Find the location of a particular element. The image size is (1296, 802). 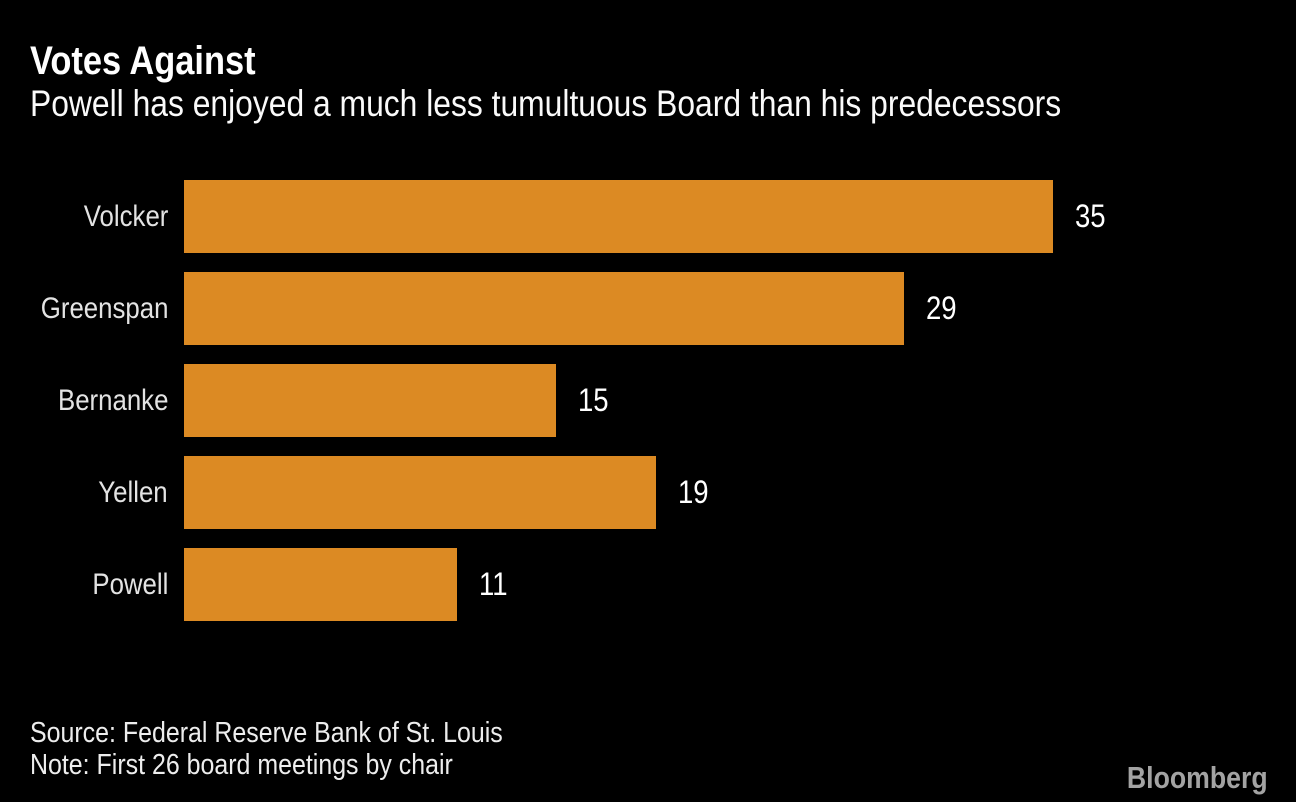

bar-value: 15 is located at coordinates (593, 400).